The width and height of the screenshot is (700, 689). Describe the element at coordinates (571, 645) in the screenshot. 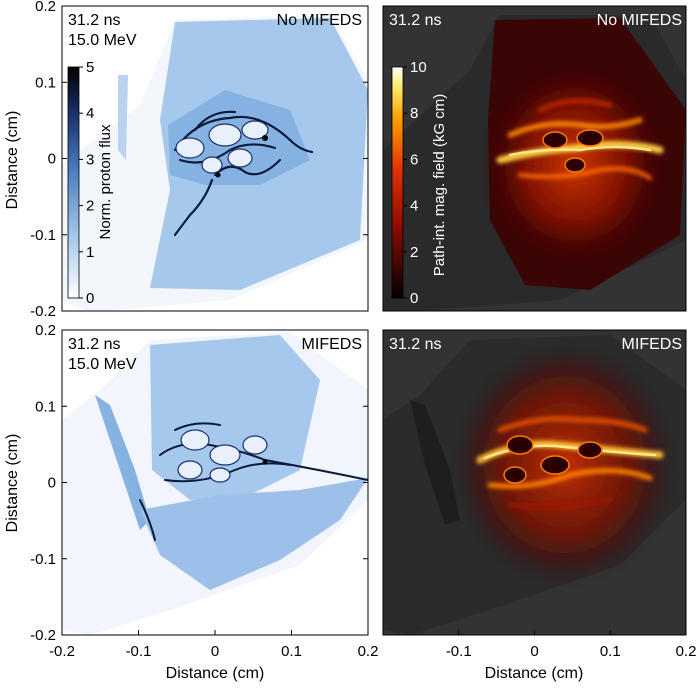

I see `x-ticks: -0.1 0 0.1 0.2` at that location.